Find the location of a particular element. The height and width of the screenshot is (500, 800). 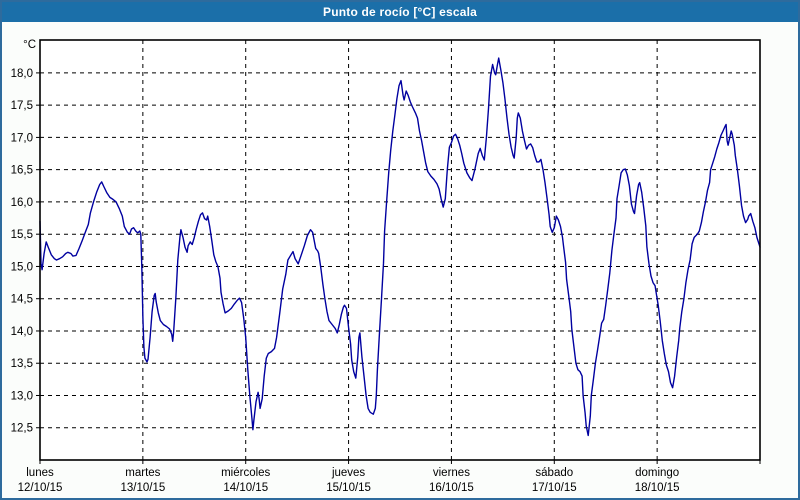

x-day-label: miércoles is located at coordinates (245, 473).